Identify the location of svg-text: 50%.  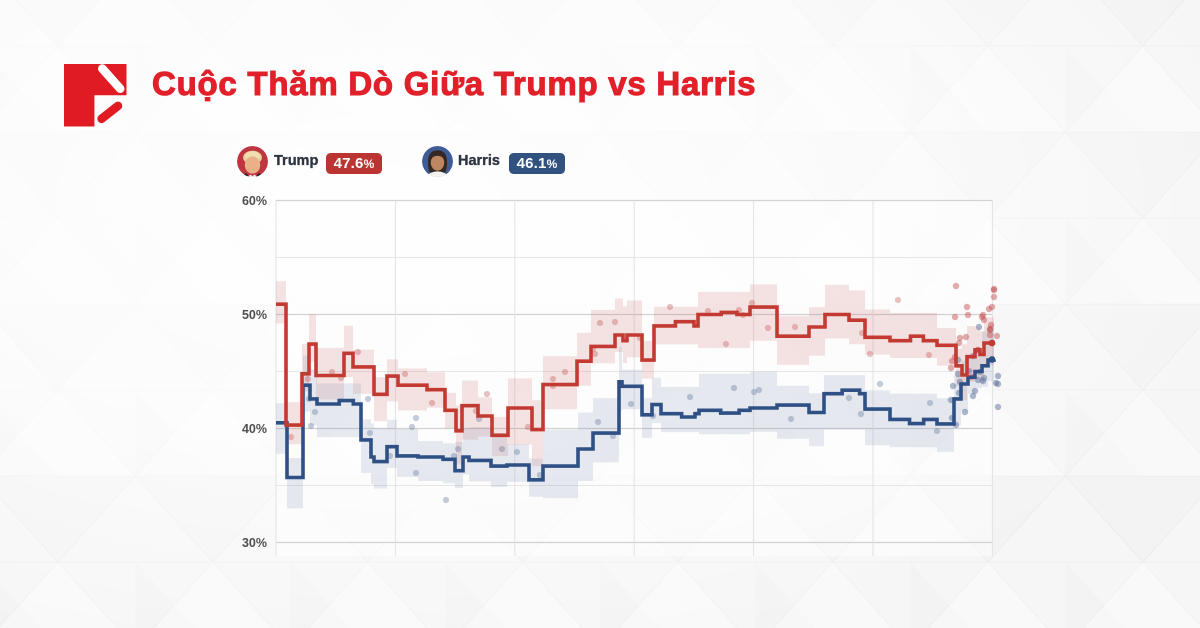
(254, 315).